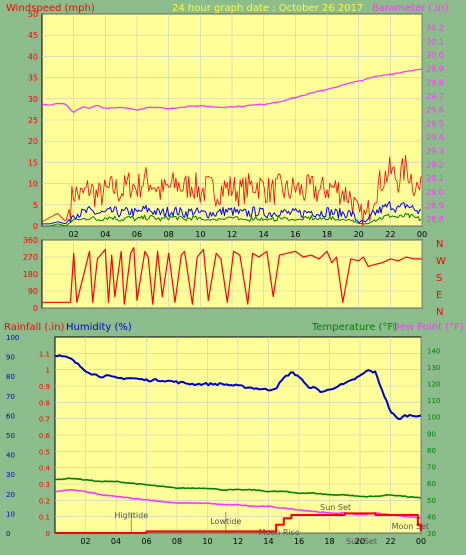 This screenshot has height=555, width=466. Describe the element at coordinates (45, 469) in the screenshot. I see `rainfall-tick-label: 0.4` at that location.